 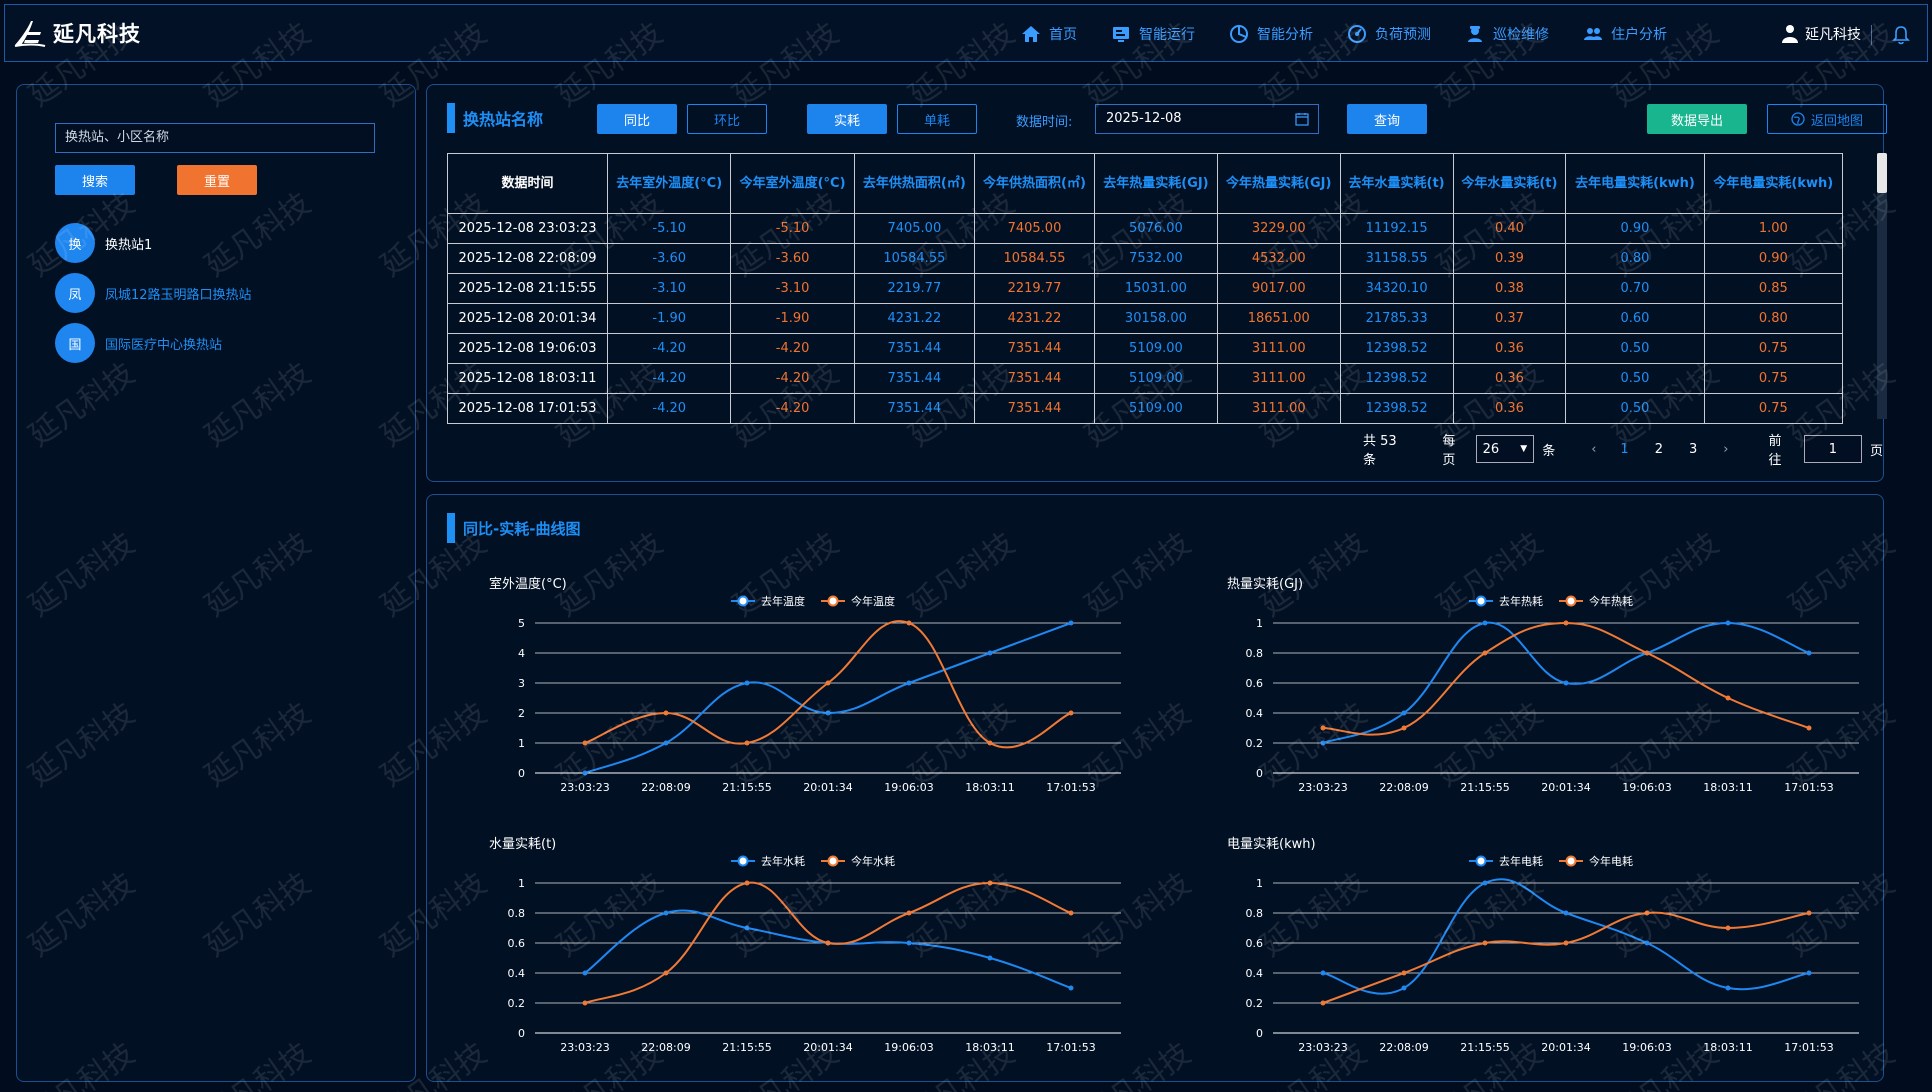 What do you see at coordinates (1034, 183) in the screenshot?
I see `column-header: 今年供热面积(㎡)` at bounding box center [1034, 183].